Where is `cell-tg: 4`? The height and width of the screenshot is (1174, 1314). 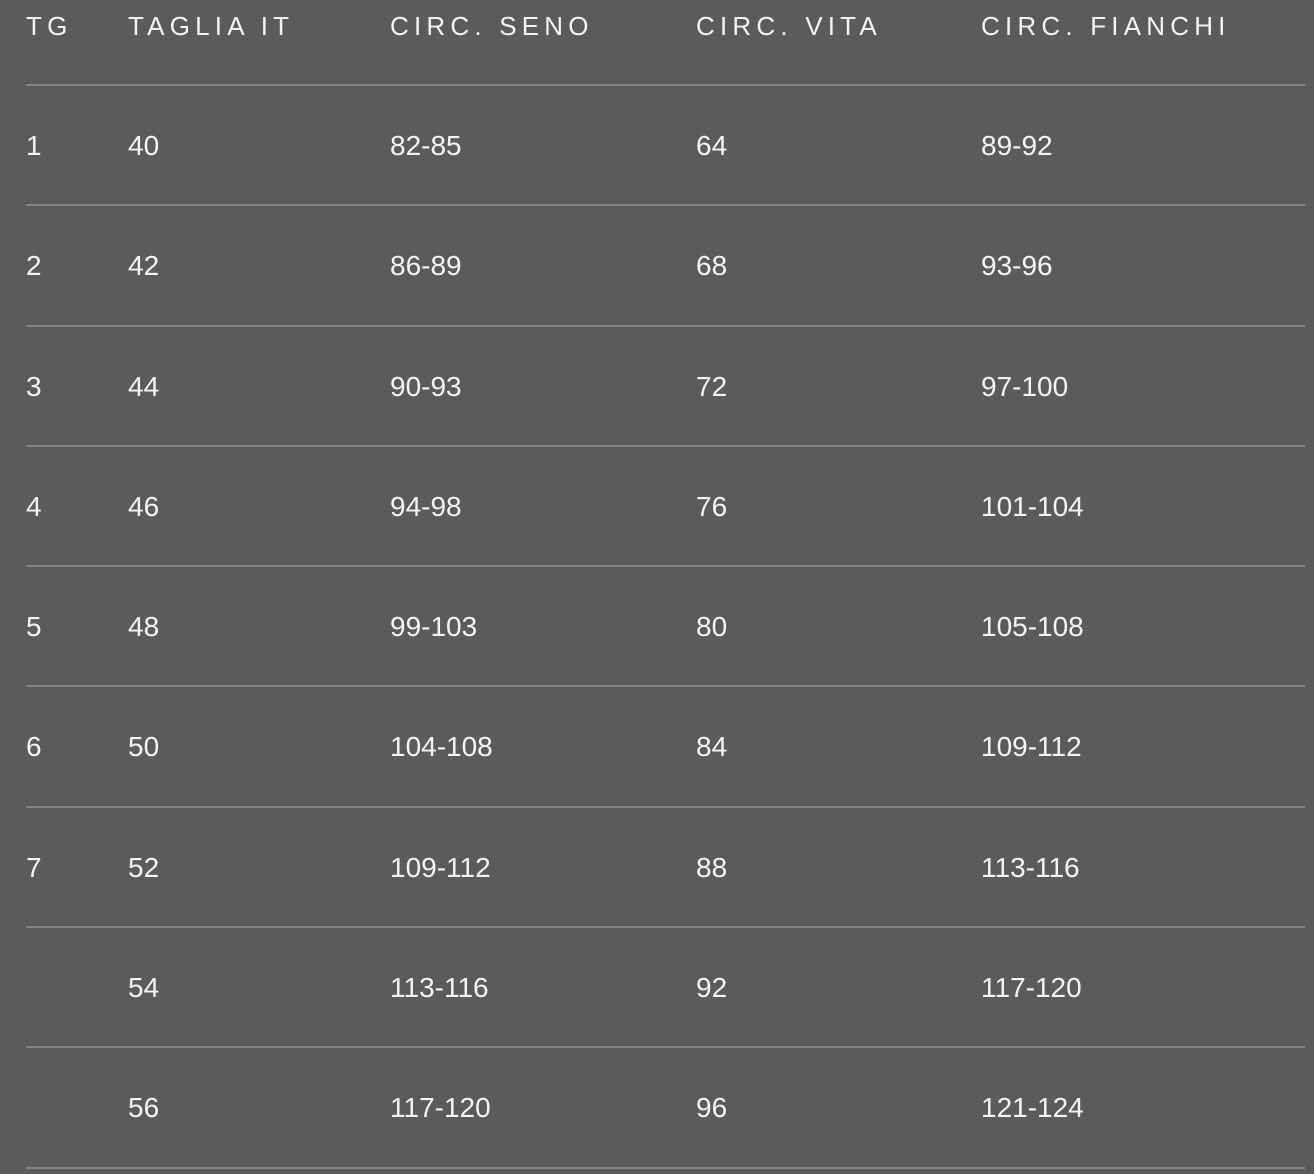 cell-tg: 4 is located at coordinates (34, 506).